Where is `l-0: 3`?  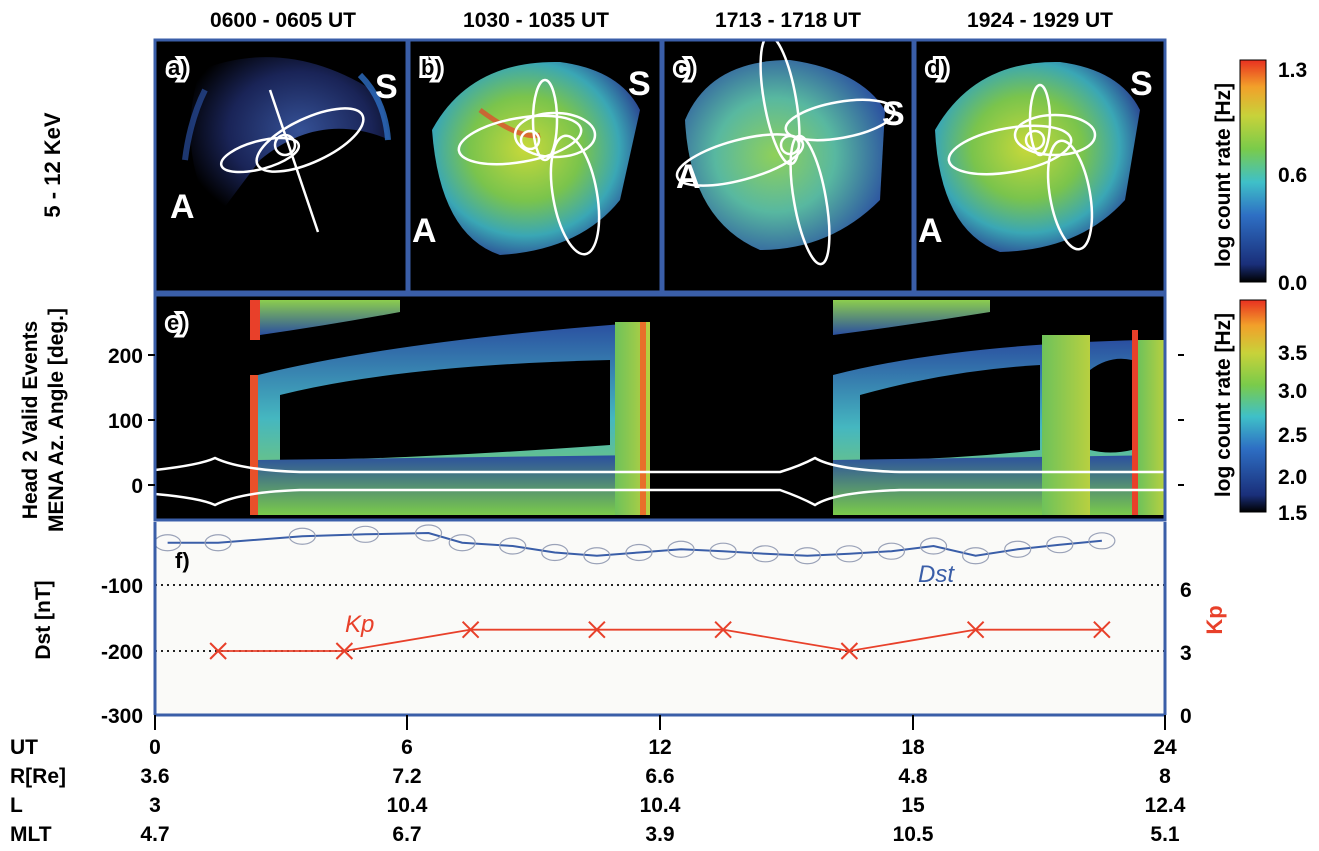 l-0: 3 is located at coordinates (155, 805).